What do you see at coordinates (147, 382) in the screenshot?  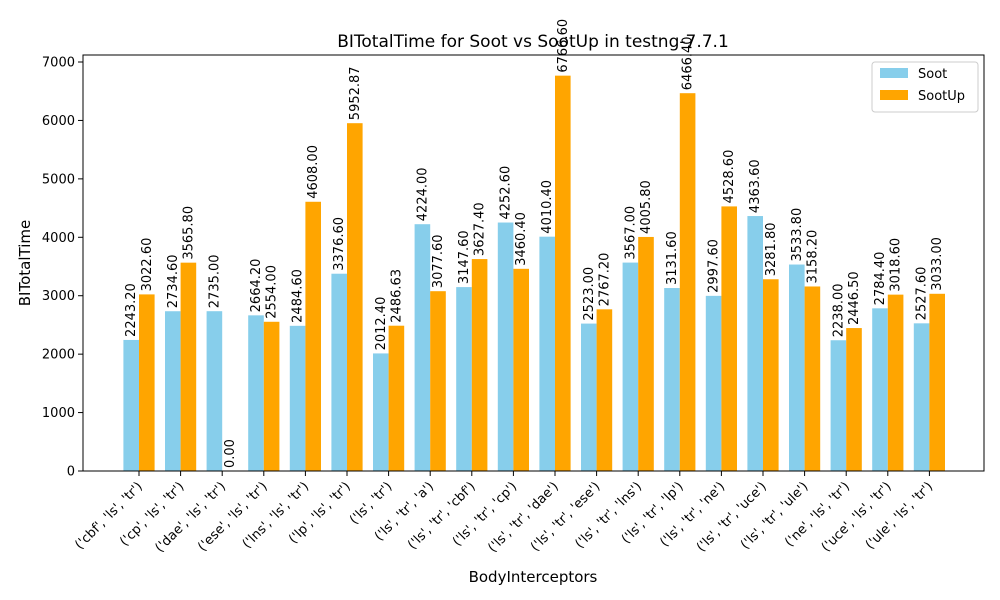 I see `bar-sootup-cbf-ls-tr` at bounding box center [147, 382].